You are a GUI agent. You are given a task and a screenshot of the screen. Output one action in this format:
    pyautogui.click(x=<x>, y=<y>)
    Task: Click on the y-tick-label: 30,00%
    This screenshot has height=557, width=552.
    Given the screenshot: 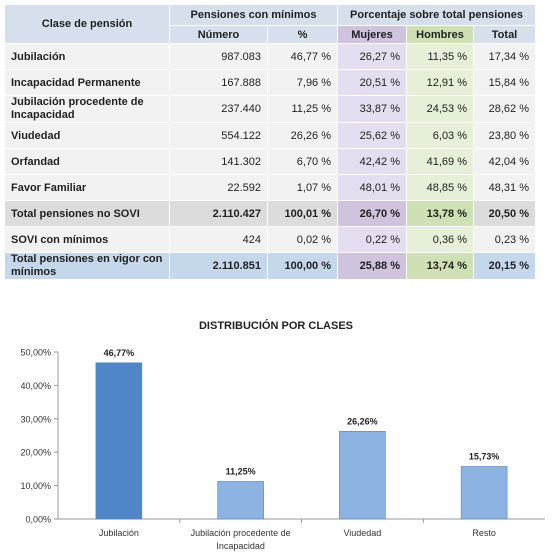 What is the action you would take?
    pyautogui.click(x=35, y=419)
    